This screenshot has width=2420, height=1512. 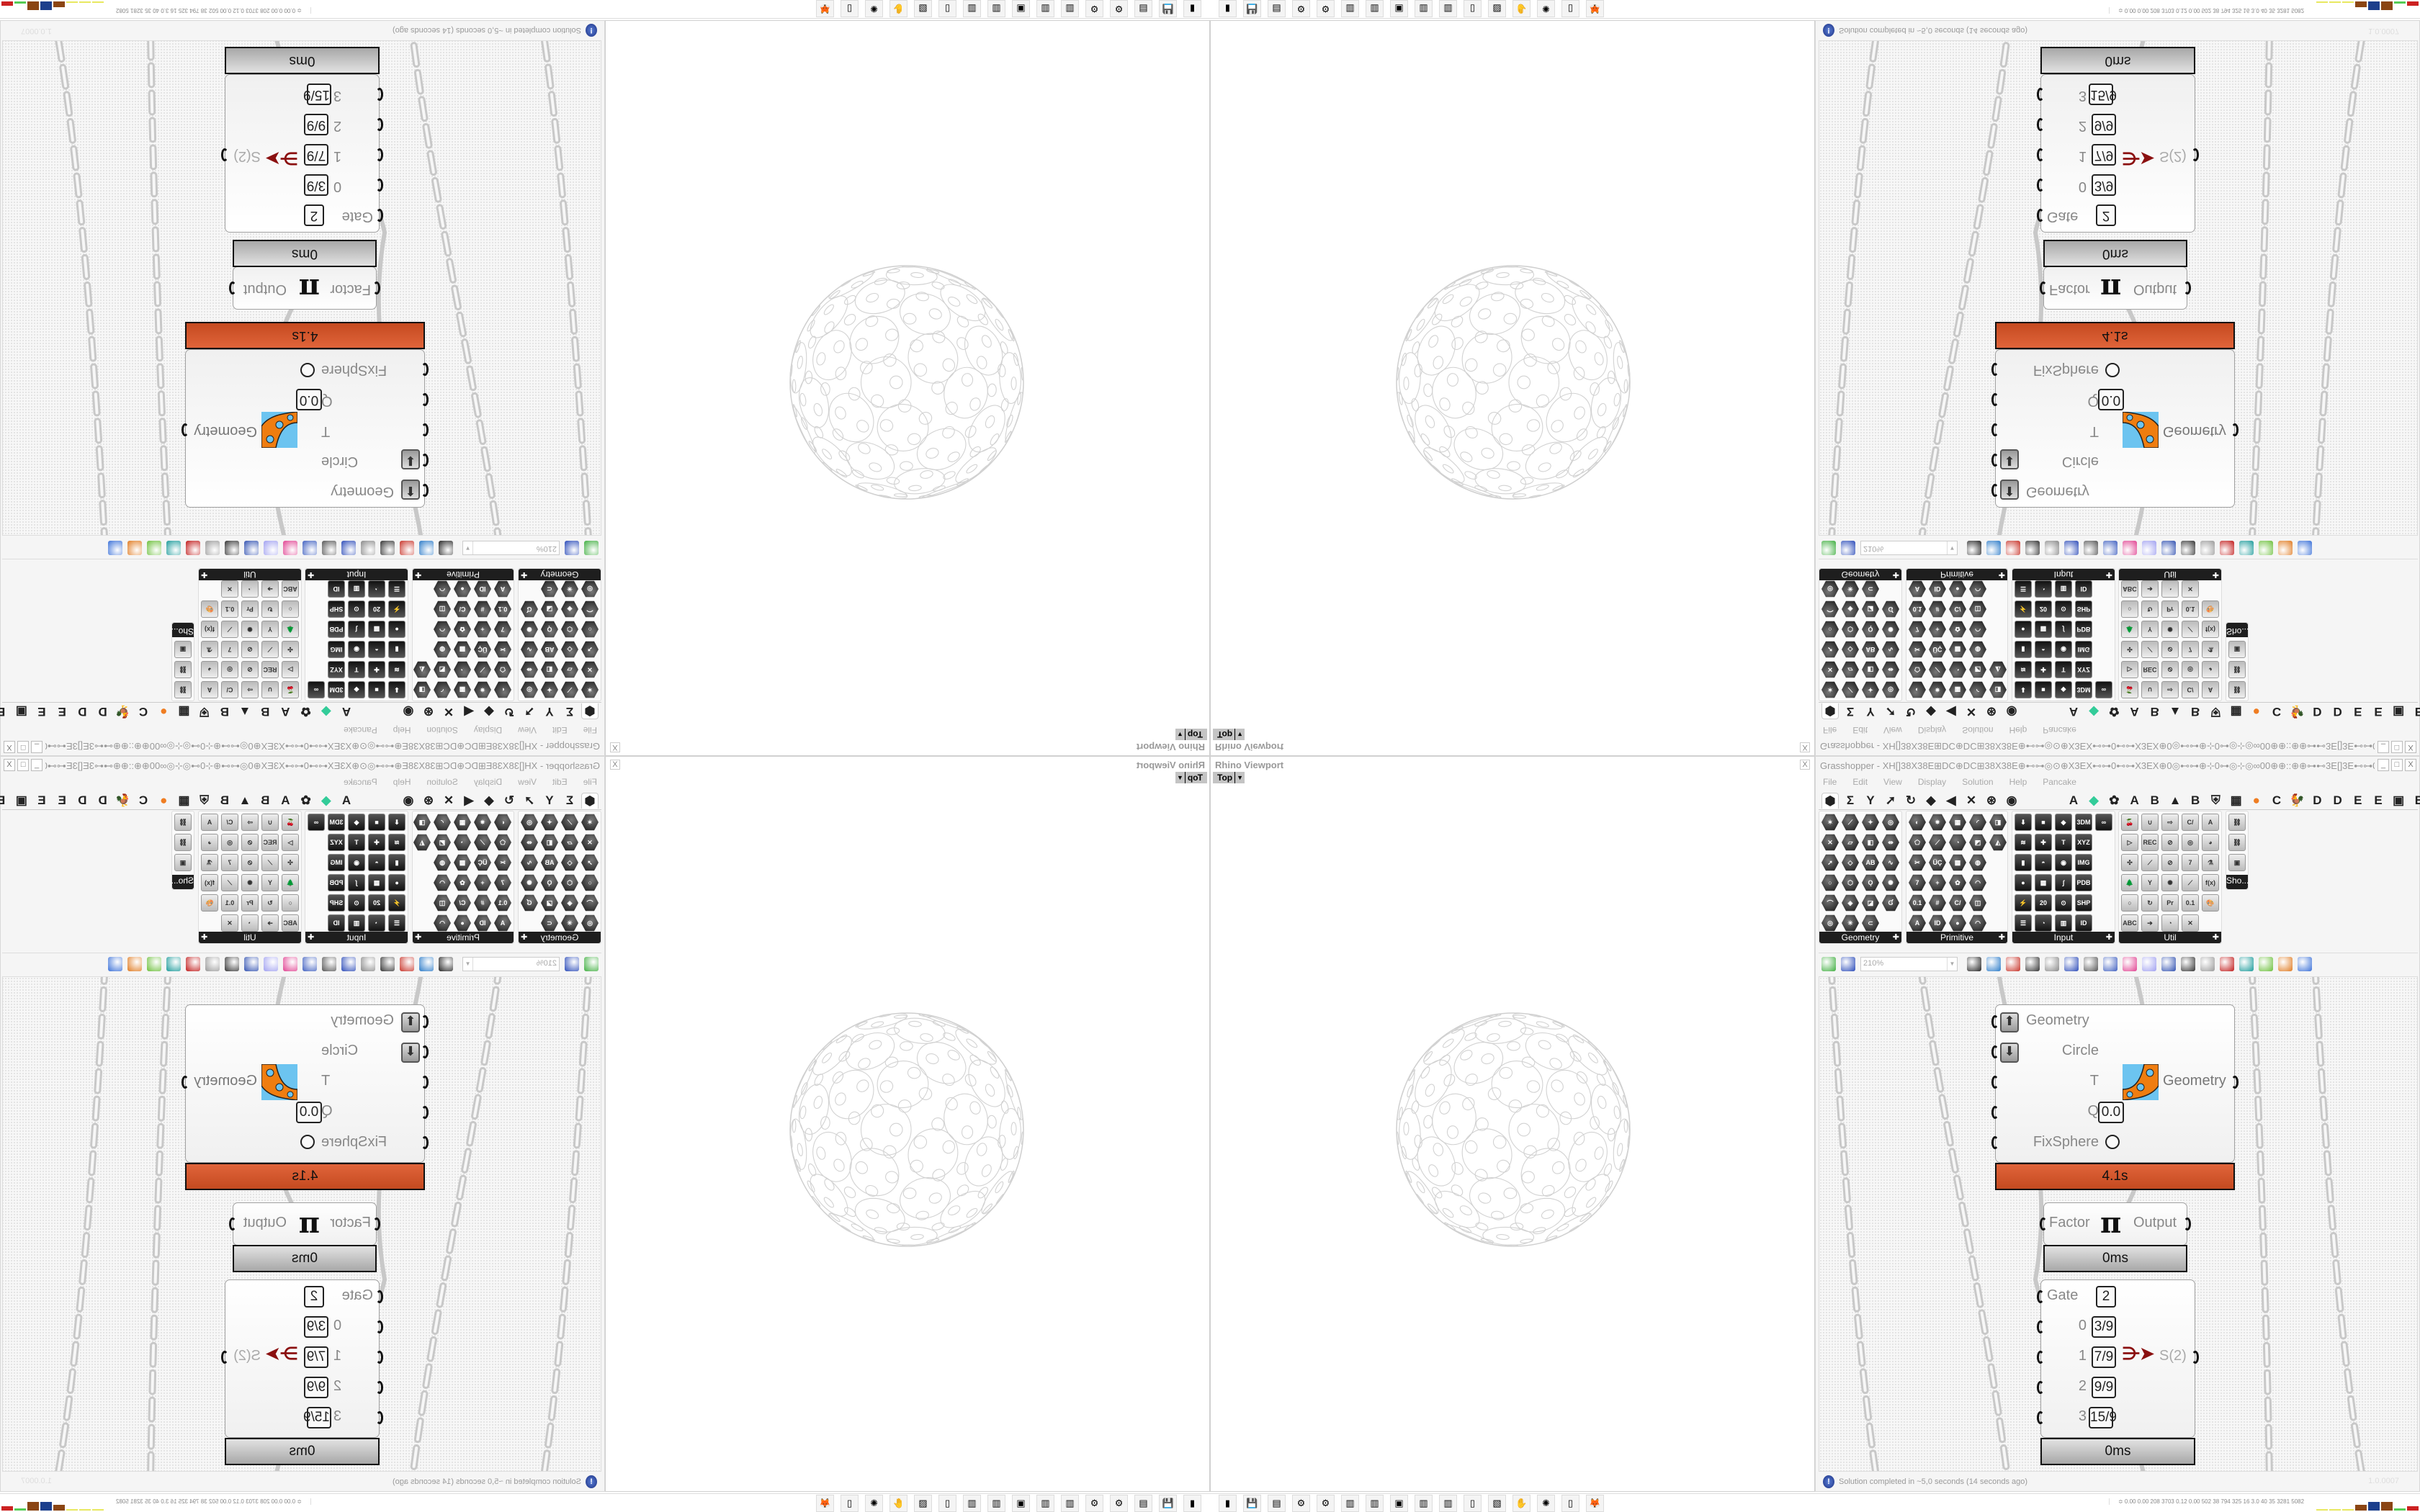 What do you see at coordinates (164, 712) in the screenshot?
I see `plugin-tab-icon: ●` at bounding box center [164, 712].